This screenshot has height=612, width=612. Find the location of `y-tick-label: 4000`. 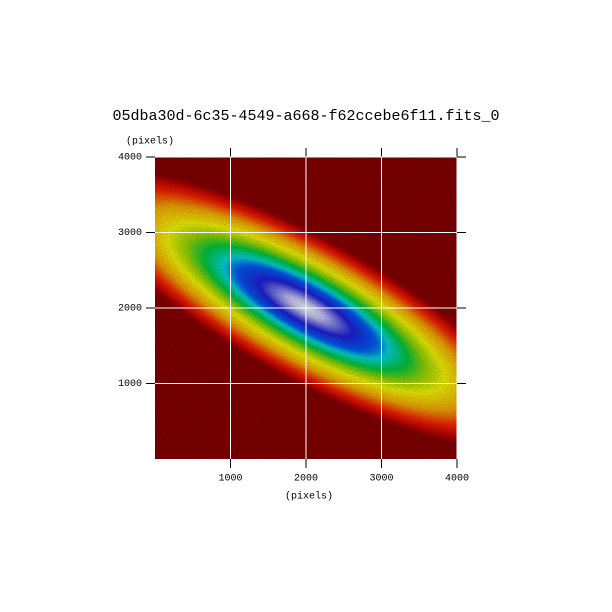

y-tick-label: 4000 is located at coordinates (130, 158).